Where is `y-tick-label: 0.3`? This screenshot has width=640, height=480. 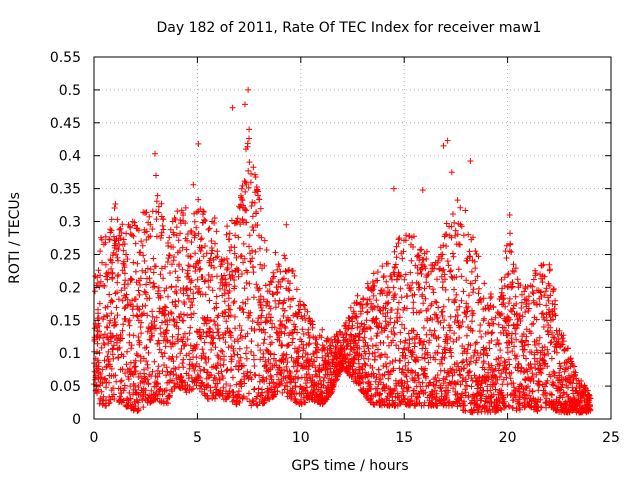 y-tick-label: 0.3 is located at coordinates (70, 223).